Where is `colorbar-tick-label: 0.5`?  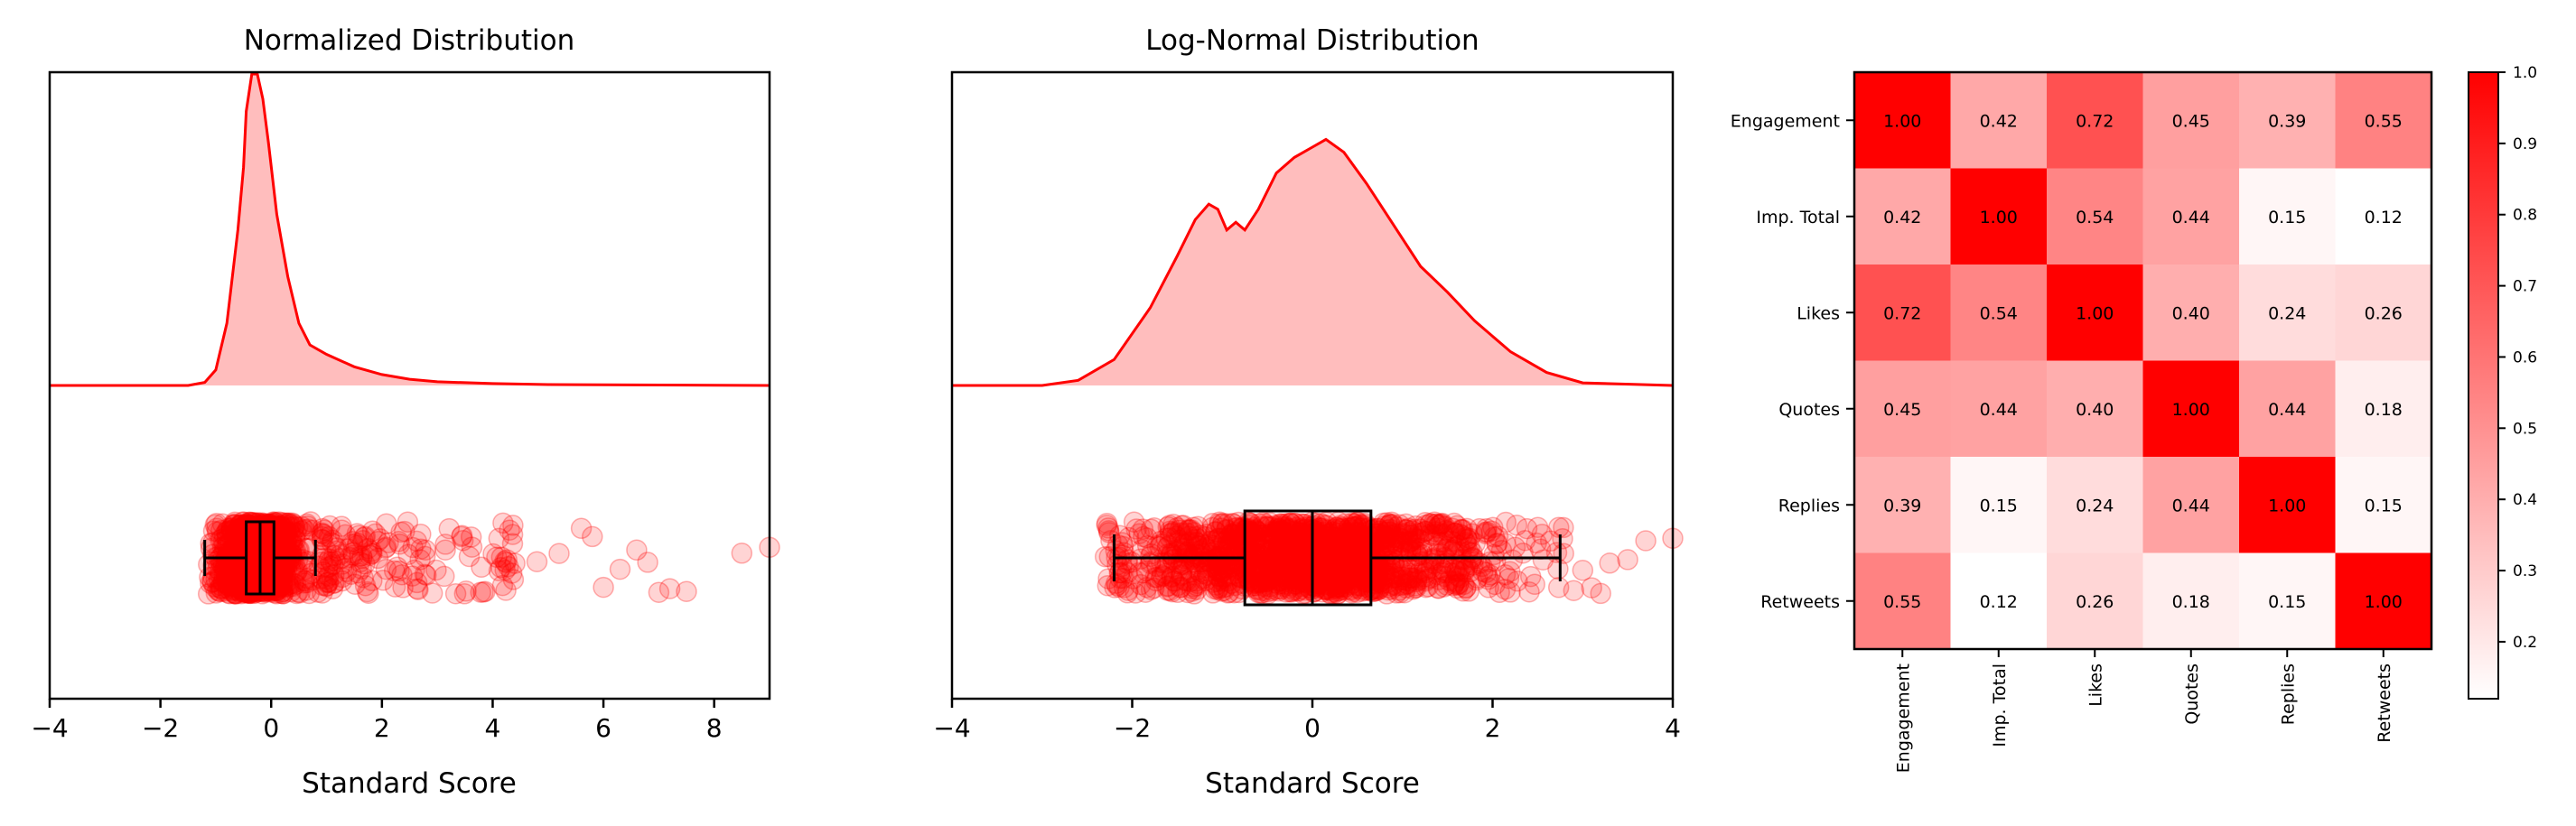 colorbar-tick-label: 0.5 is located at coordinates (2525, 429).